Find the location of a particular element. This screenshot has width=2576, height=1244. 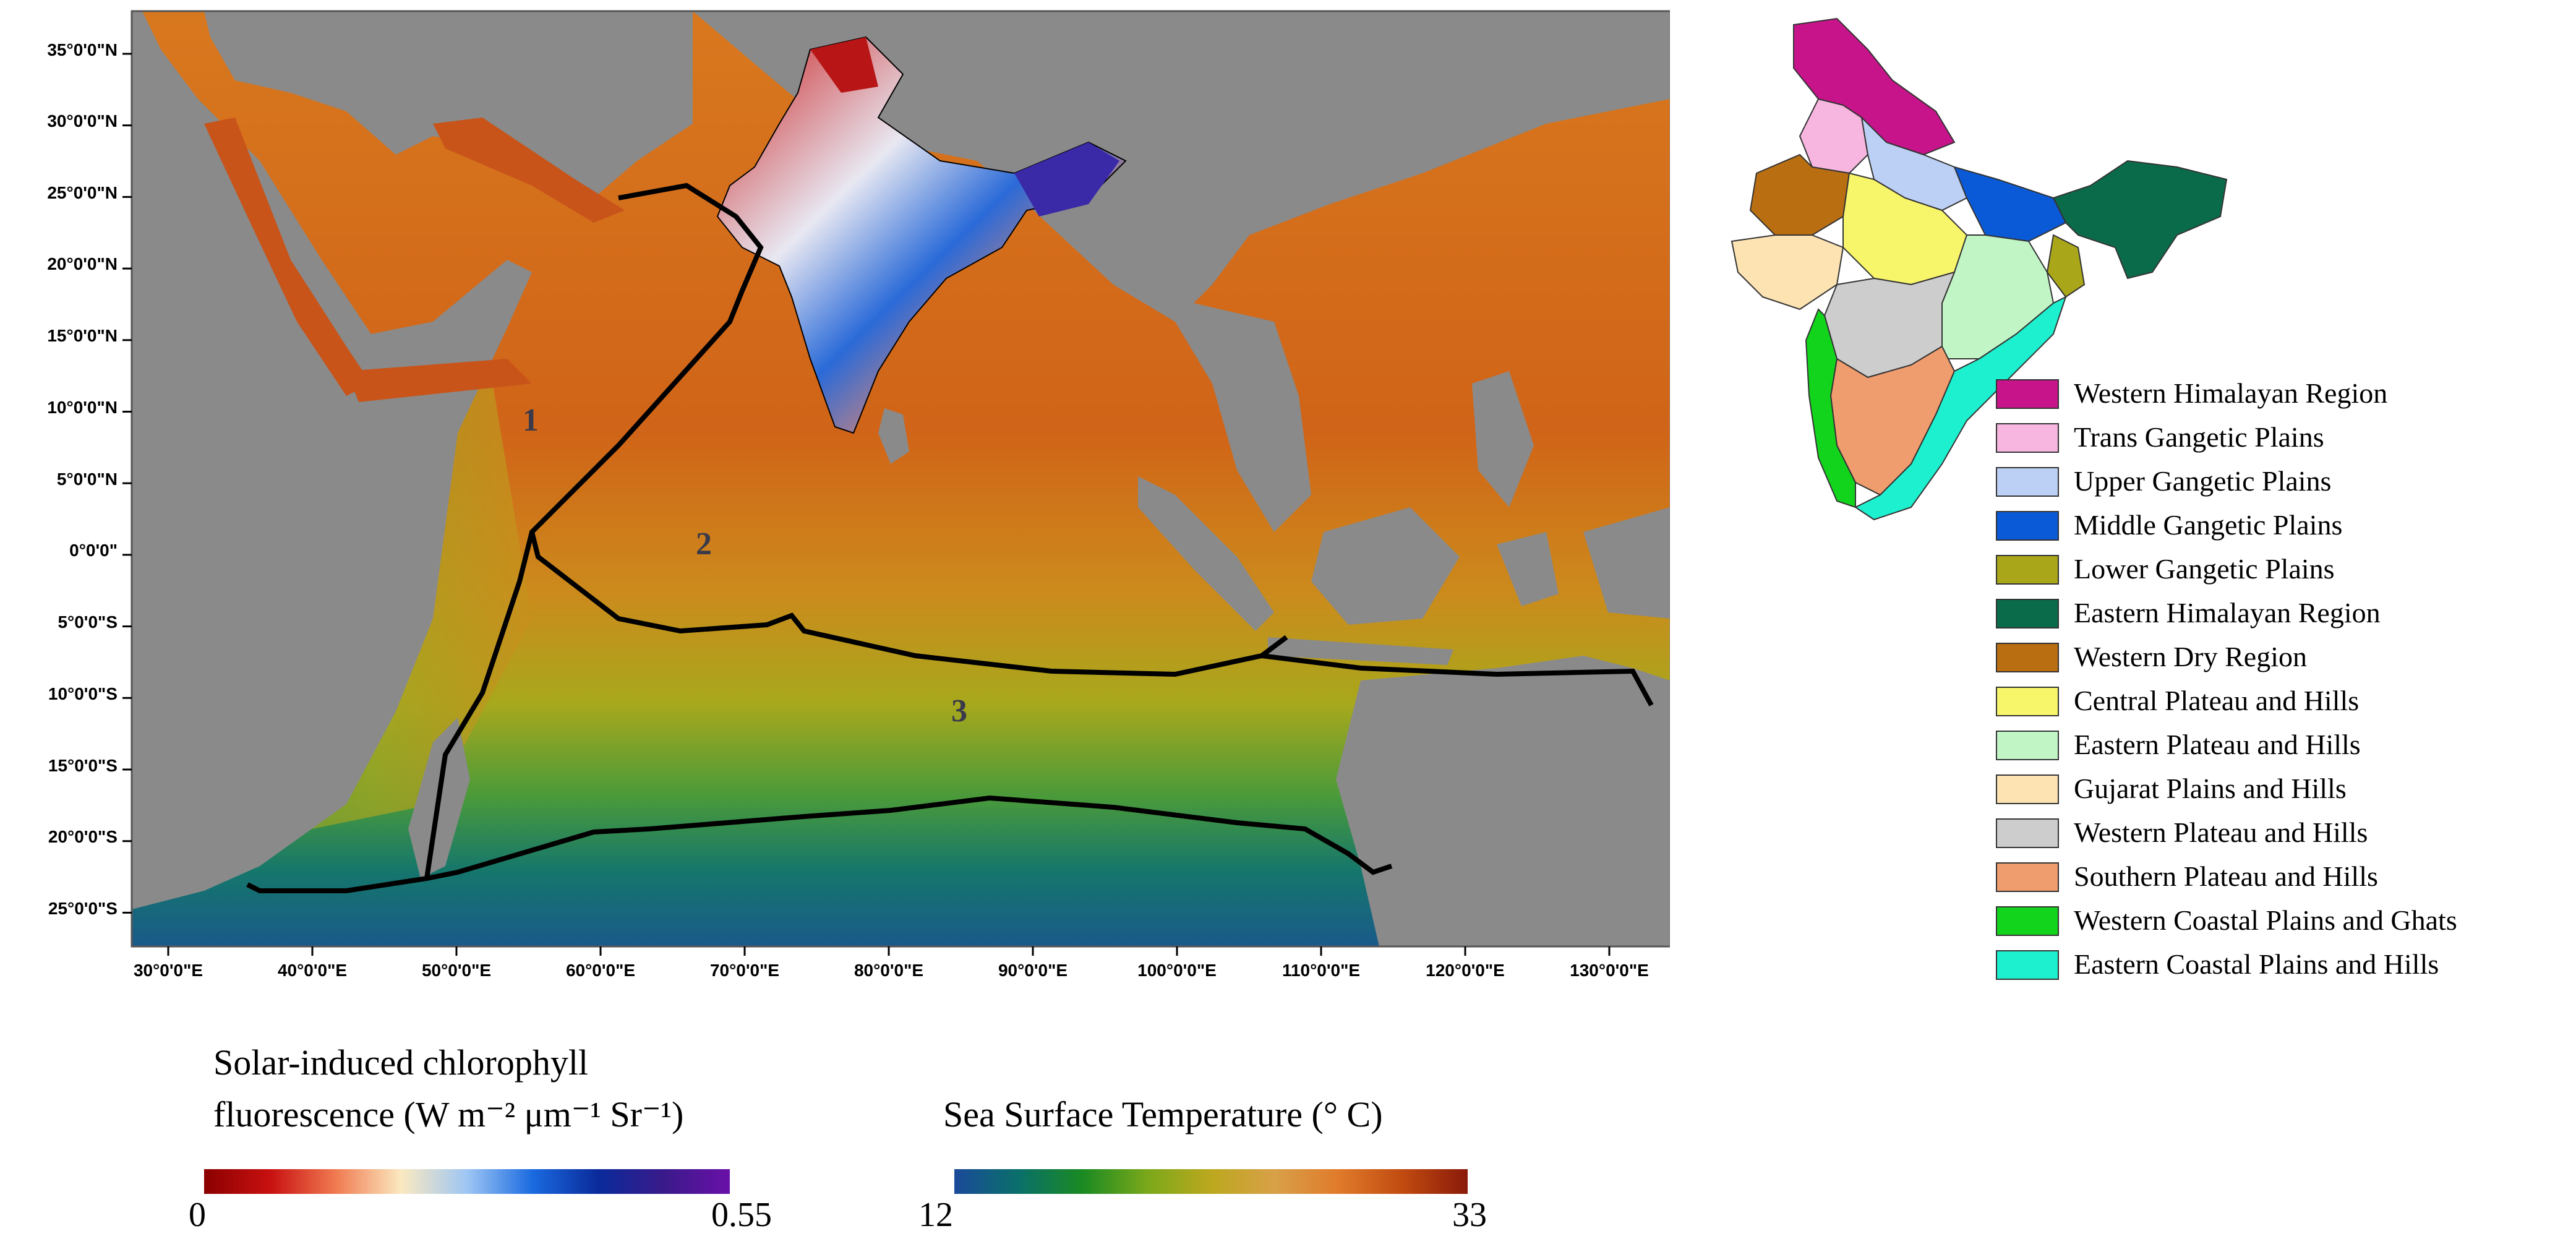

lon-label: 130°0'0"E is located at coordinates (1609, 970).